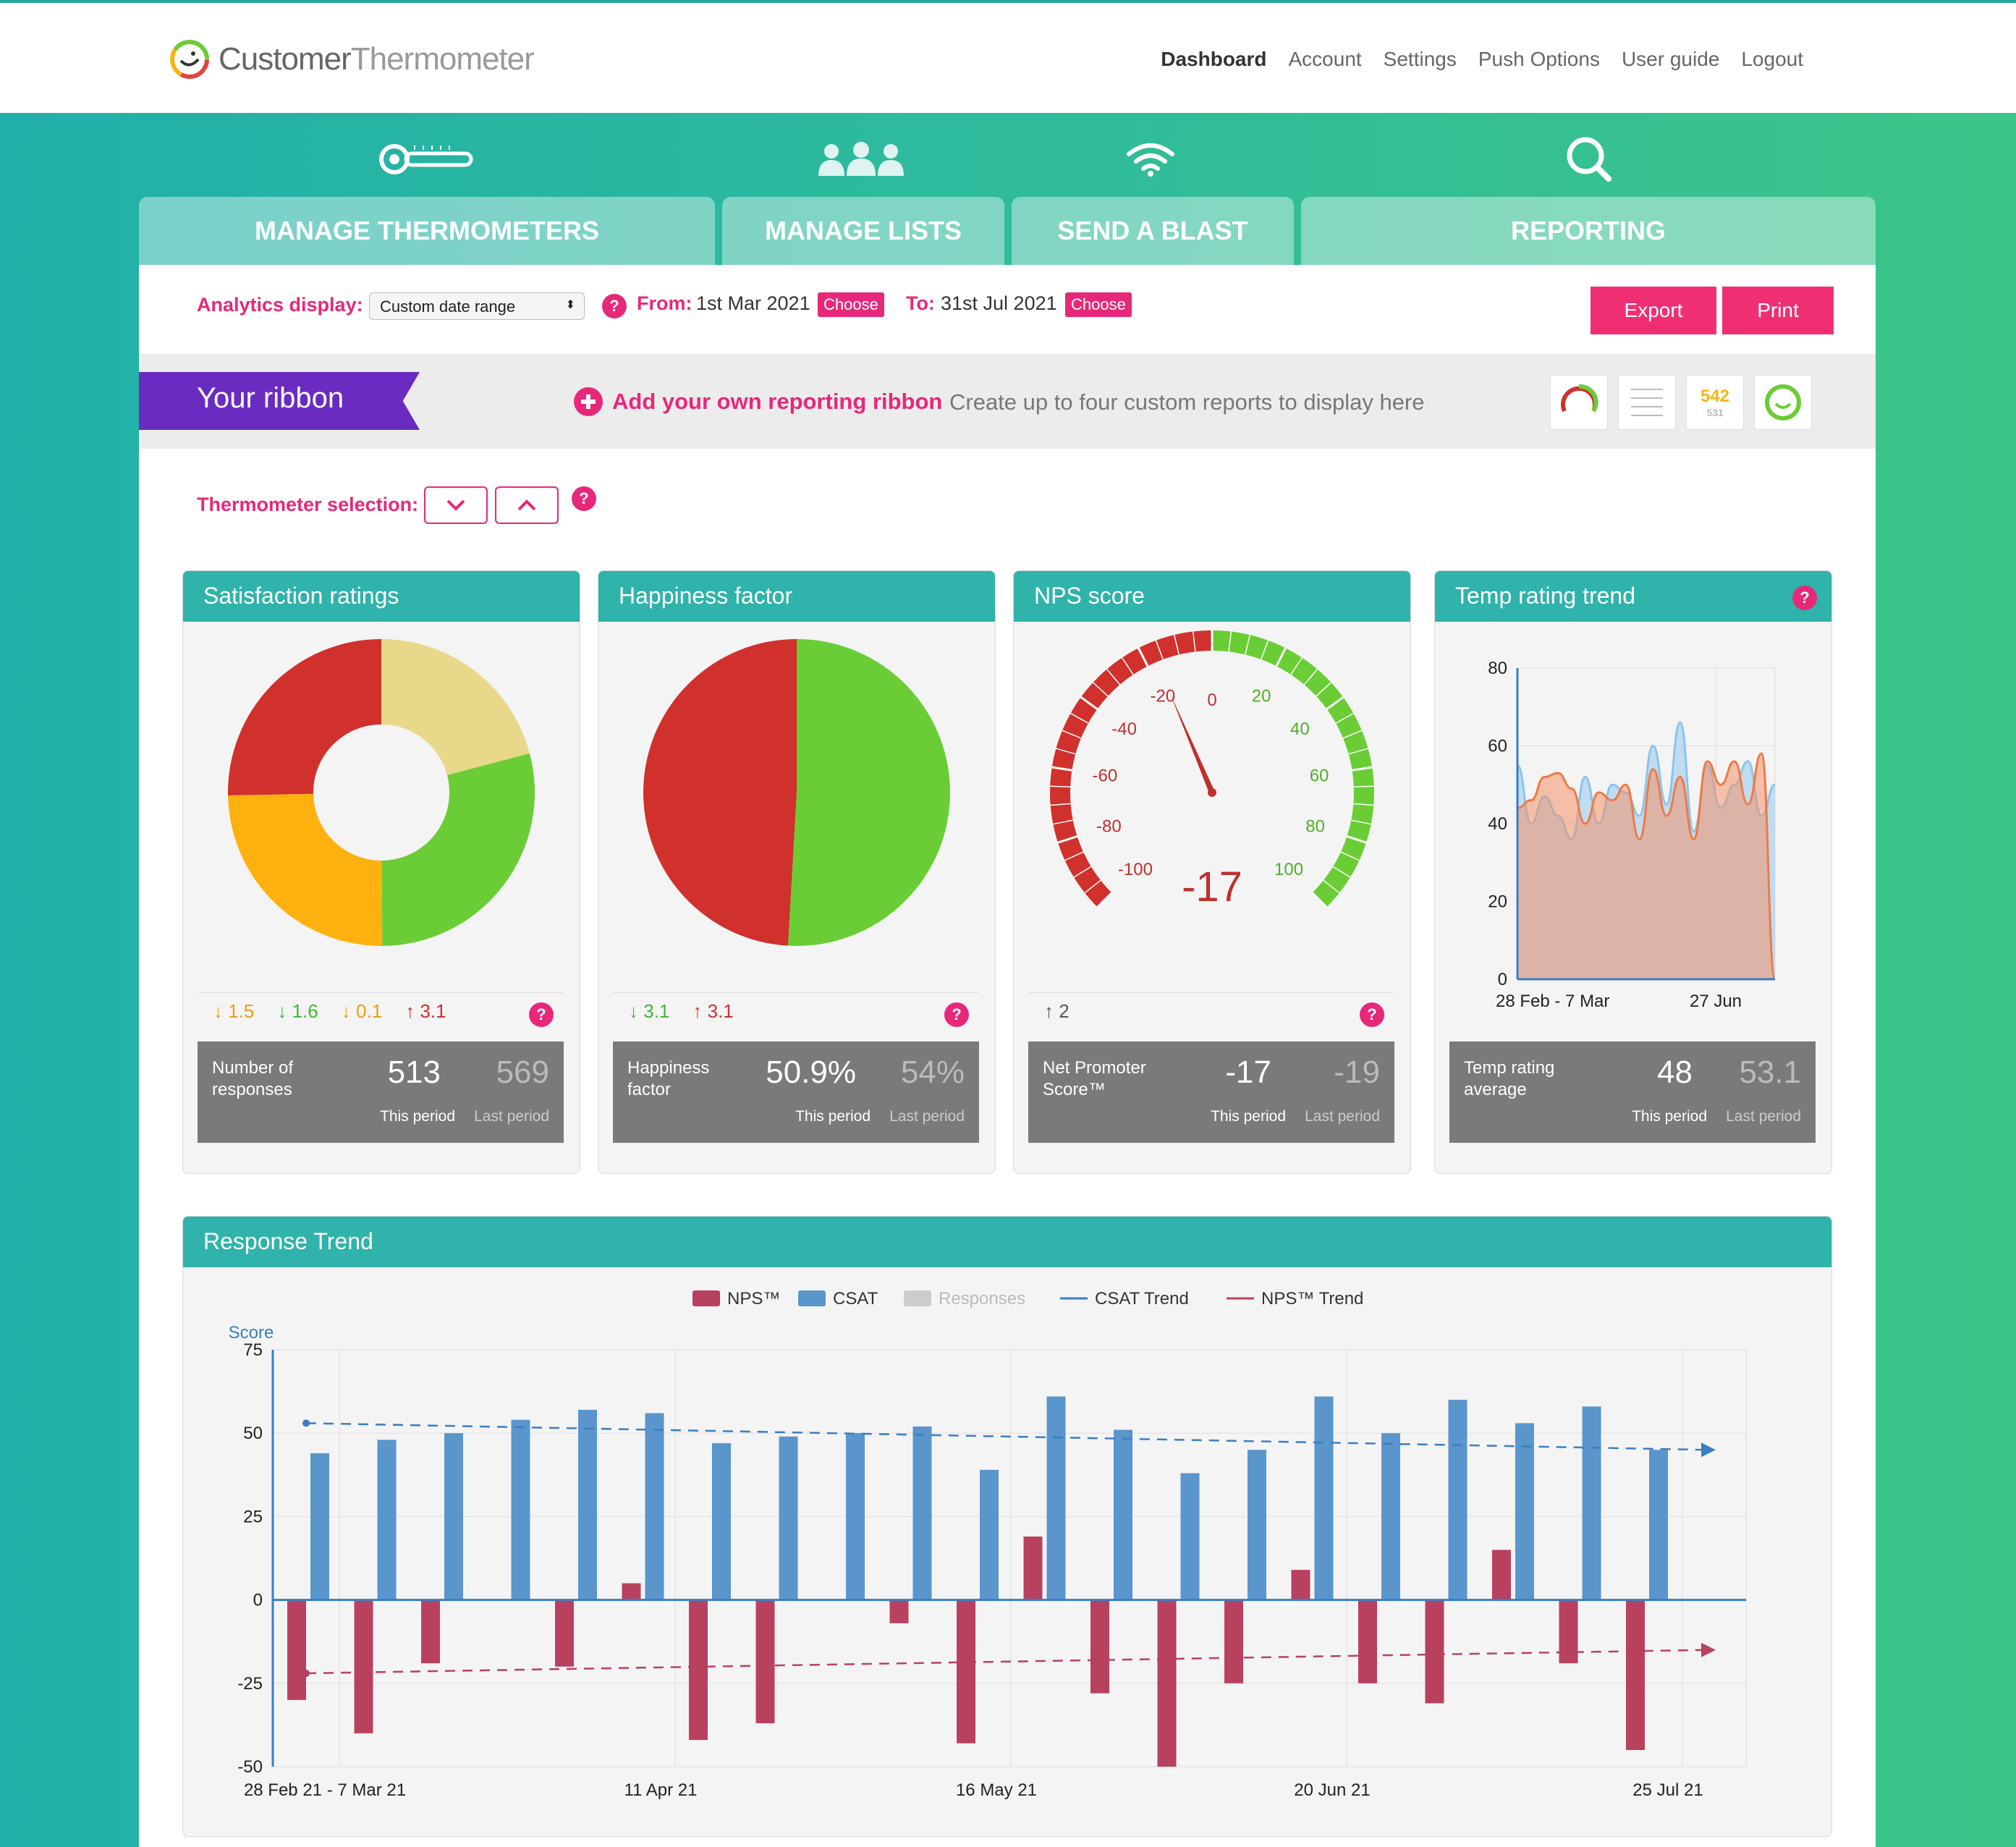 The width and height of the screenshot is (2016, 1847). What do you see at coordinates (234, 1011) in the screenshot?
I see `delta-1: ↓ 1.5` at bounding box center [234, 1011].